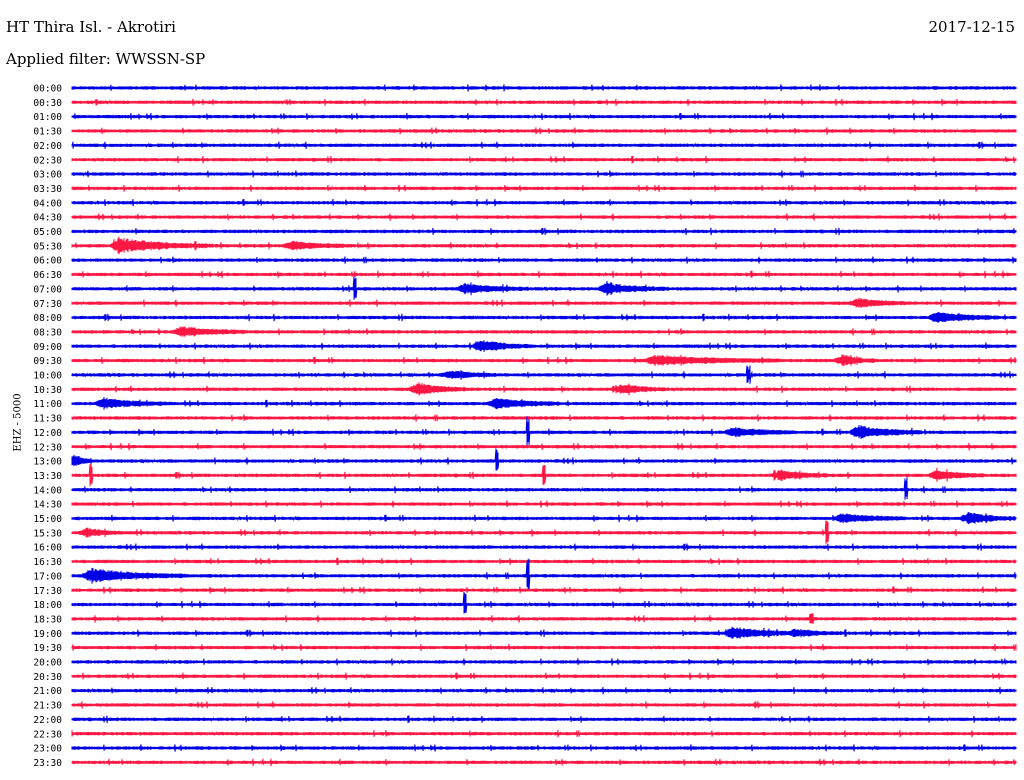 The image size is (1024, 780). What do you see at coordinates (47, 203) in the screenshot?
I see `row-label: 04:00` at bounding box center [47, 203].